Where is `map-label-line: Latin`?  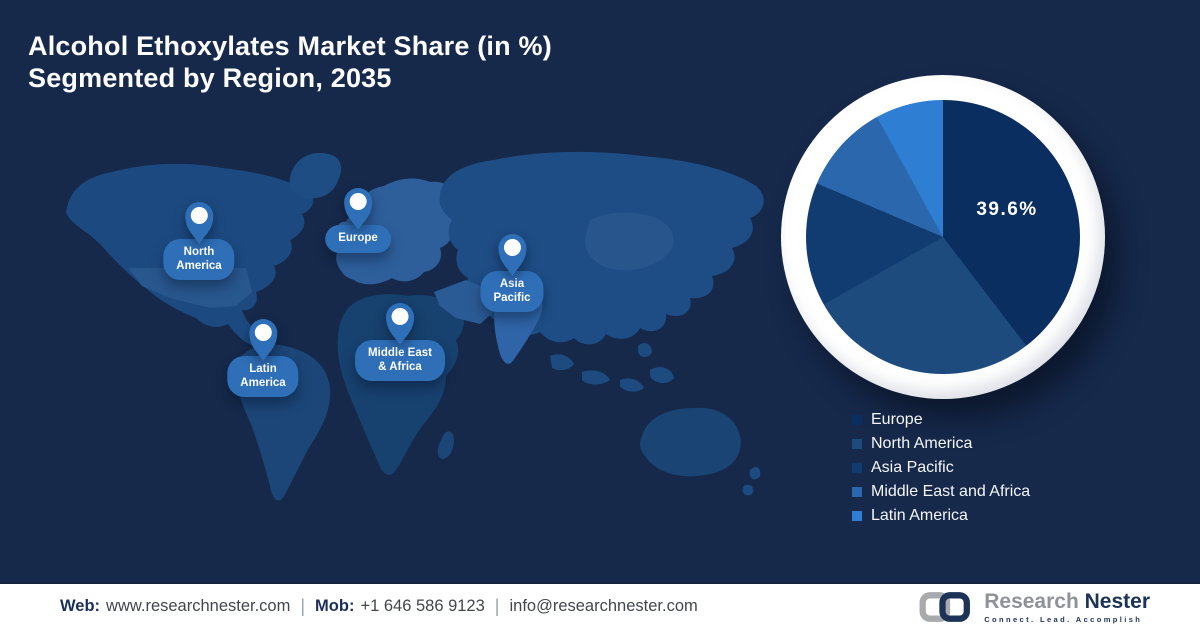
map-label-line: Latin is located at coordinates (263, 369).